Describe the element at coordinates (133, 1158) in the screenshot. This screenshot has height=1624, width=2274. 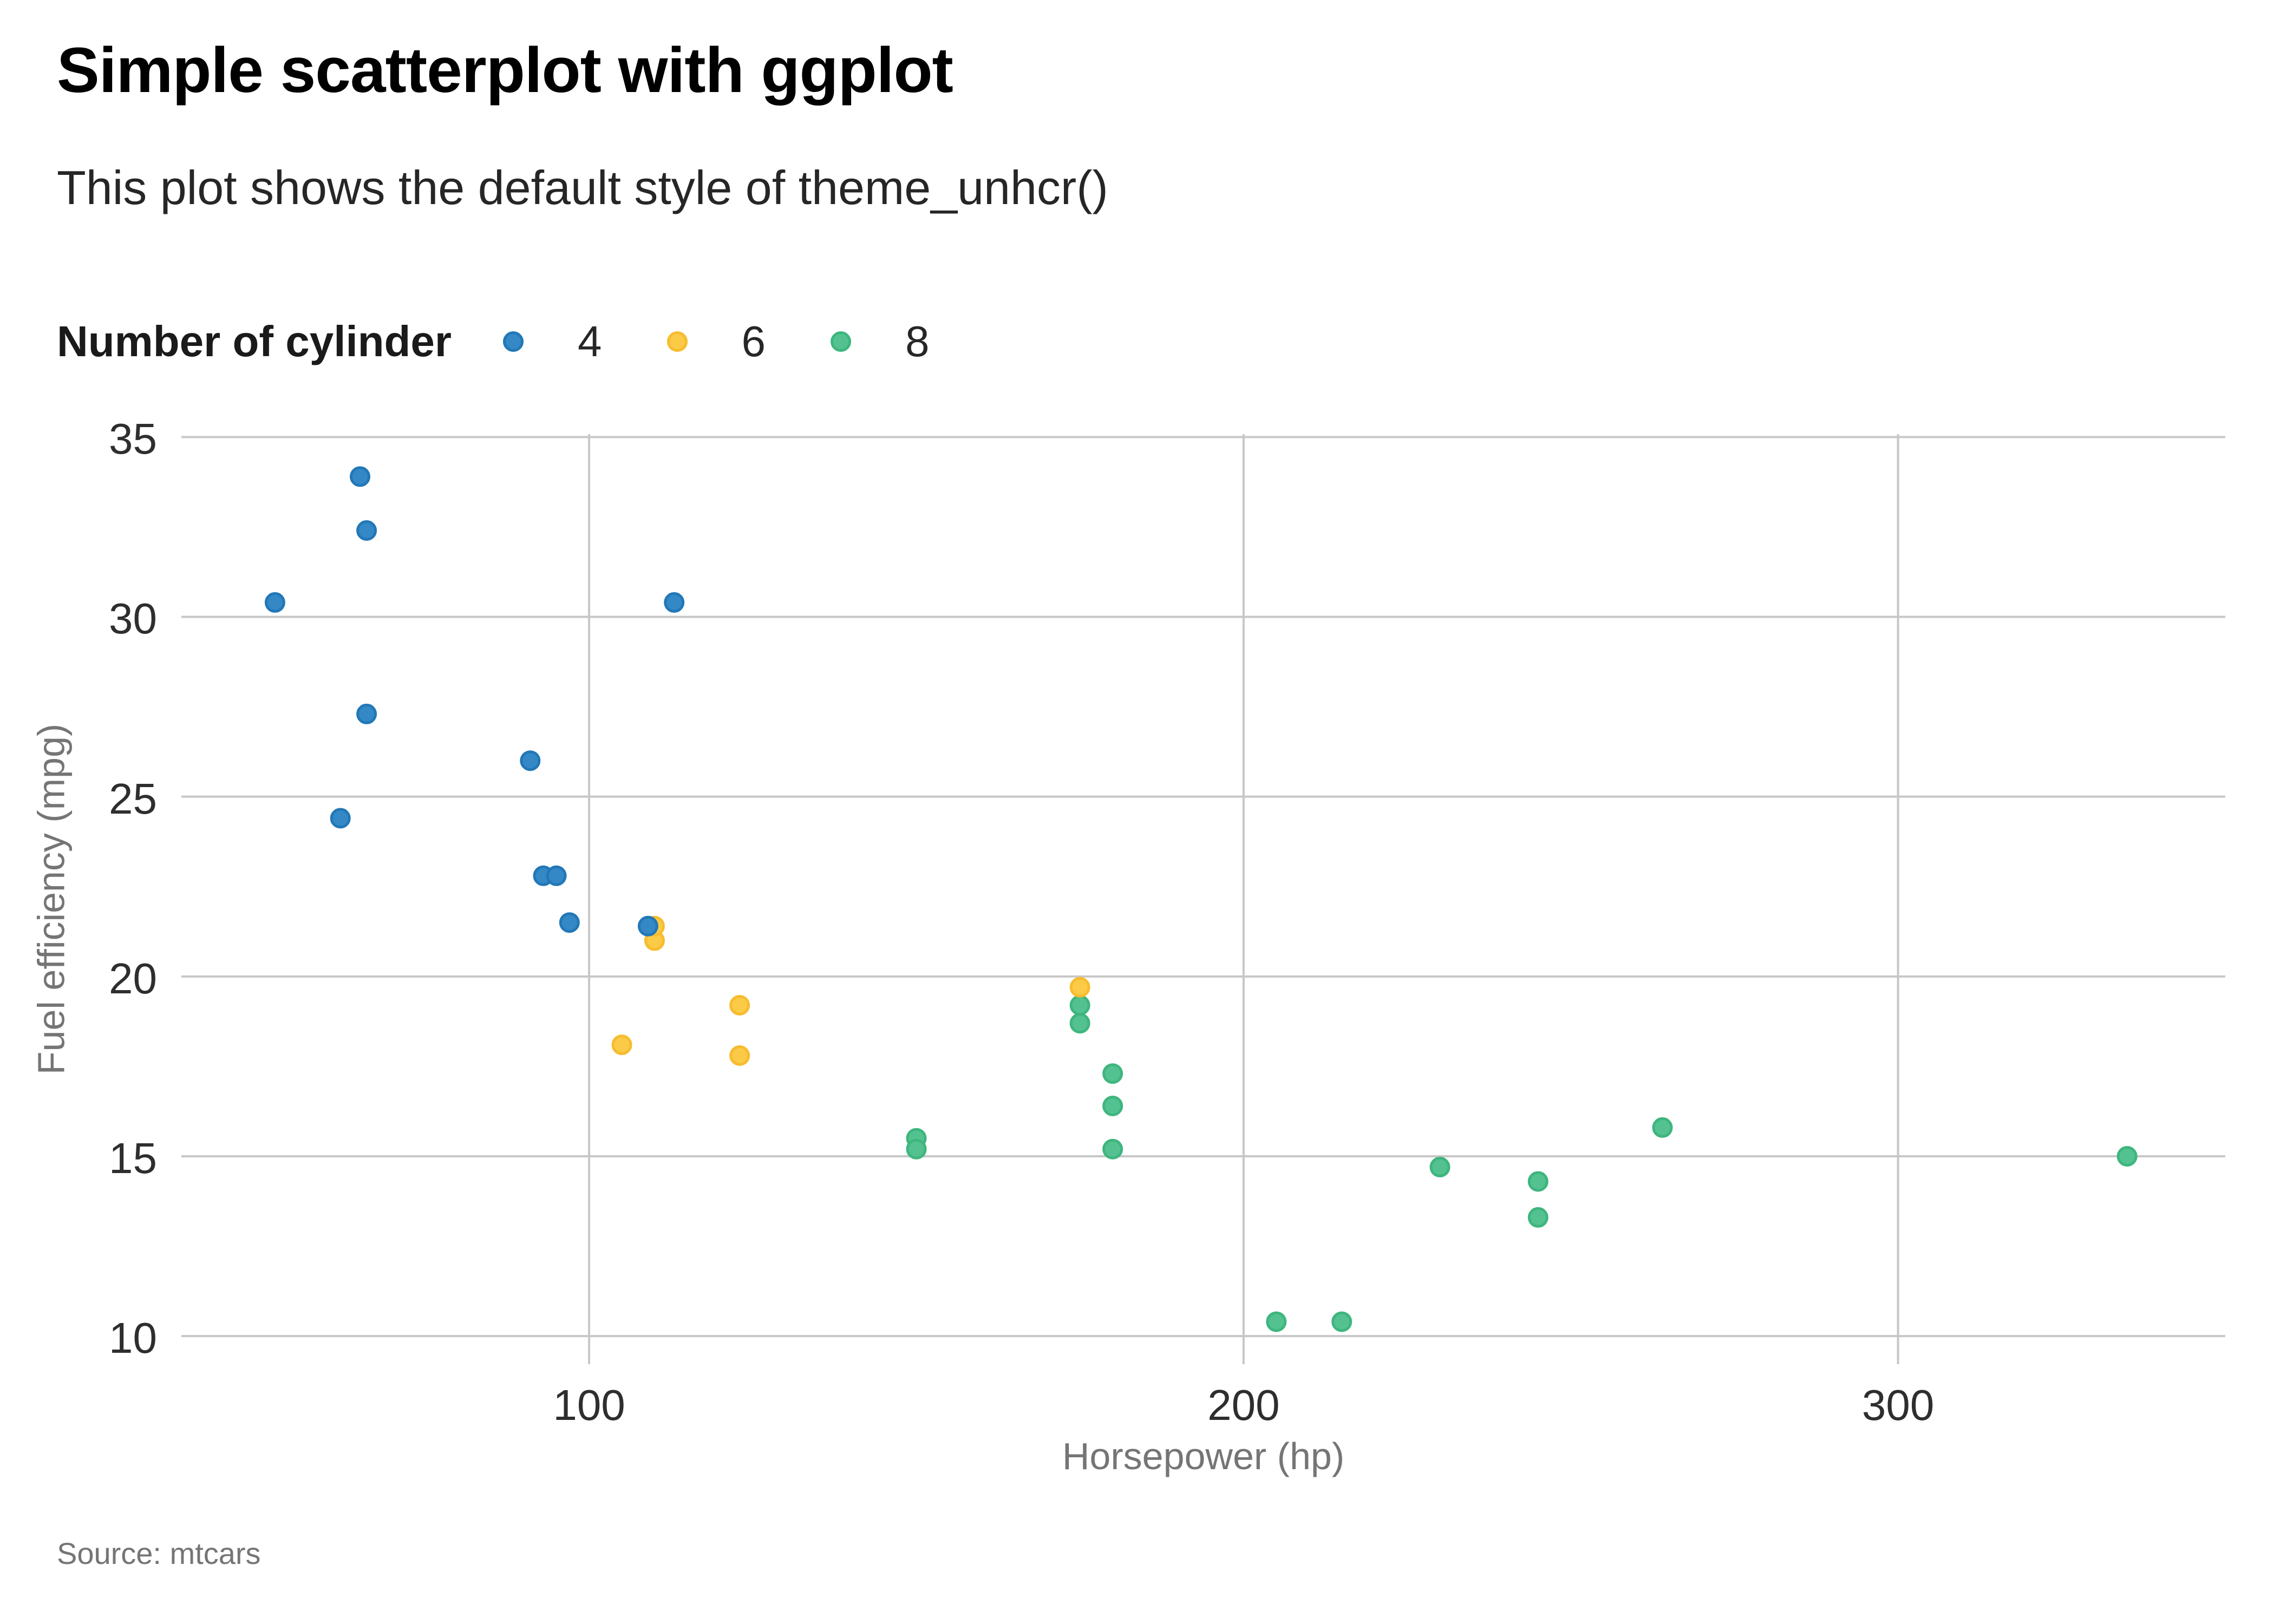
I see `y-tick-label-15: 15` at that location.